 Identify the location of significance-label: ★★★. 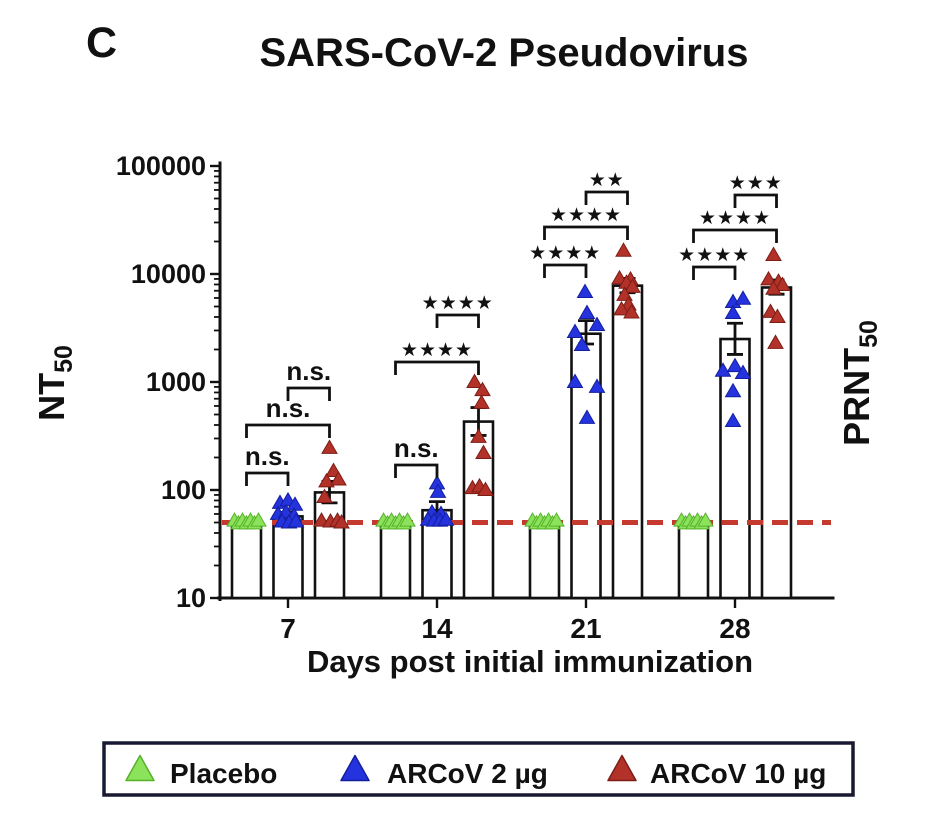
(756, 183).